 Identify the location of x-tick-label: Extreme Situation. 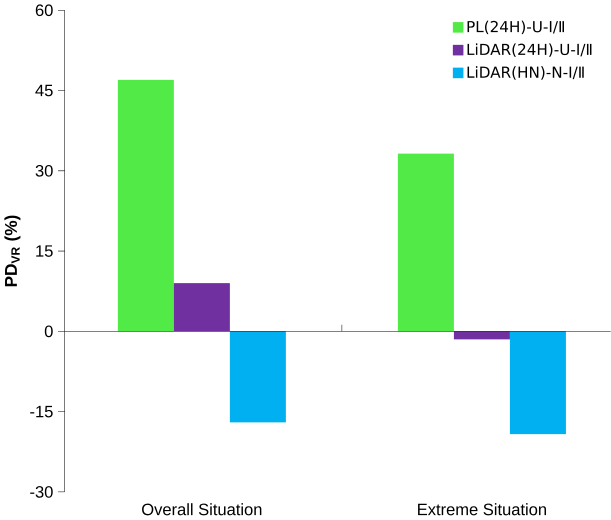
(482, 509).